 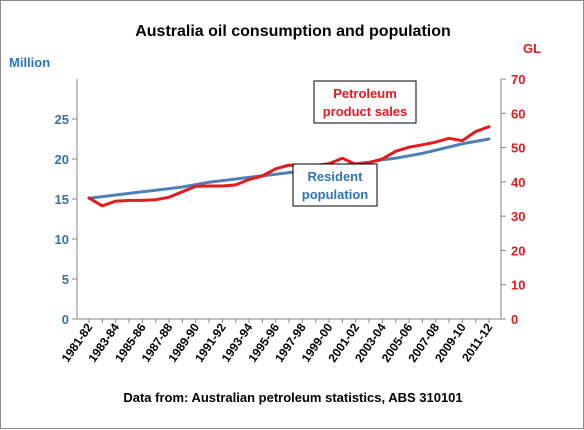 What do you see at coordinates (65, 279) in the screenshot?
I see `left-tick-label: 5` at bounding box center [65, 279].